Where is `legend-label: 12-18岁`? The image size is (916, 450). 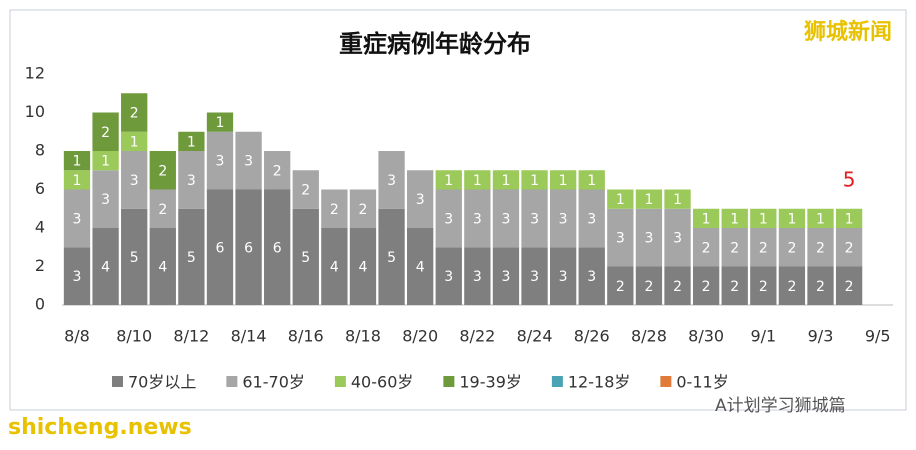 legend-label: 12-18岁 is located at coordinates (599, 382).